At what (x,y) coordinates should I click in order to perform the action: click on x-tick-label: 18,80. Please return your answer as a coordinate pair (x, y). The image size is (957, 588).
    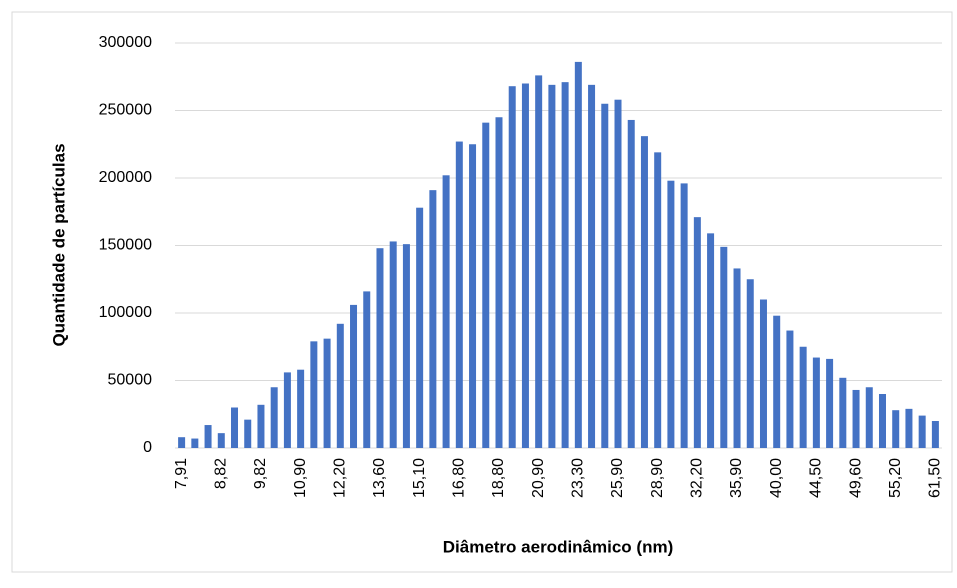
    Looking at the image, I should click on (498, 478).